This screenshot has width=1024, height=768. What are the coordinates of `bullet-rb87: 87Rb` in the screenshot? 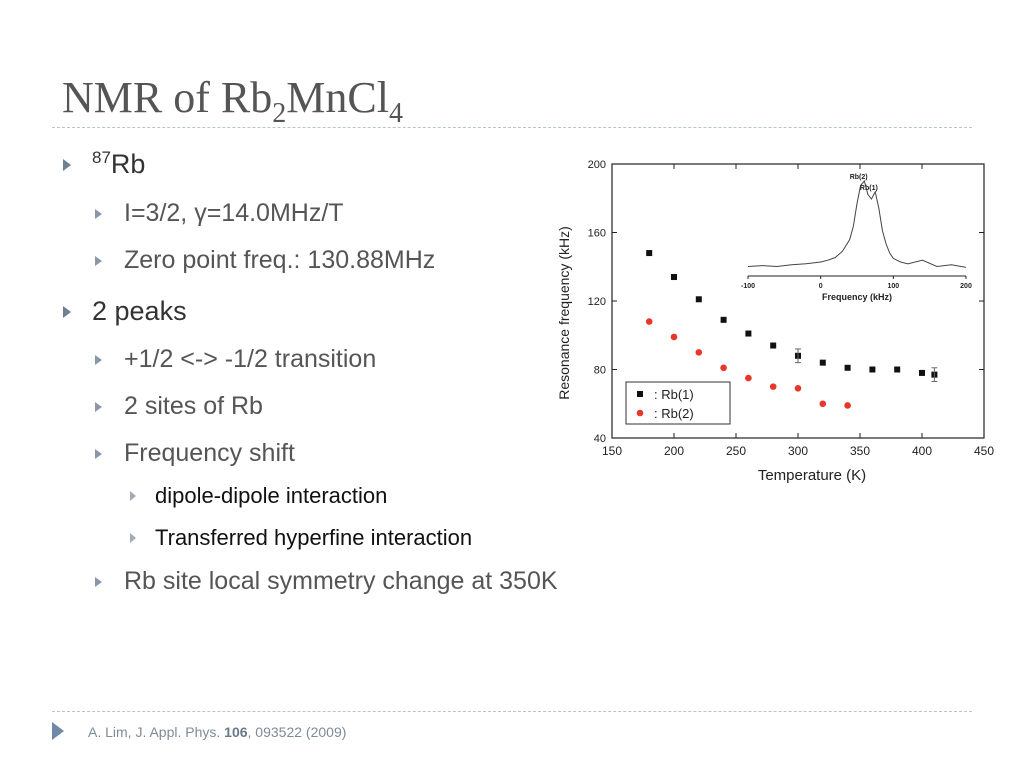 It's located at (119, 163).